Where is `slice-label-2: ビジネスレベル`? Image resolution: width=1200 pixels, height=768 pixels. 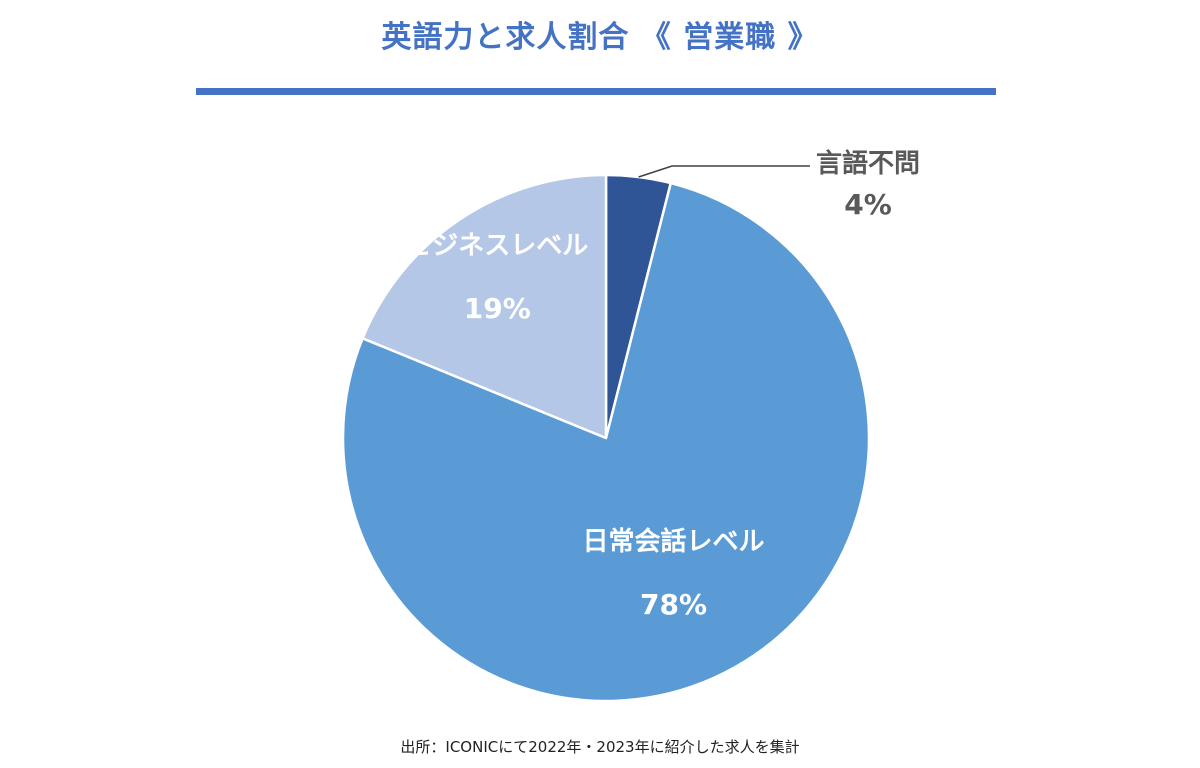
slice-label-2: ビジネスレベル is located at coordinates (497, 246).